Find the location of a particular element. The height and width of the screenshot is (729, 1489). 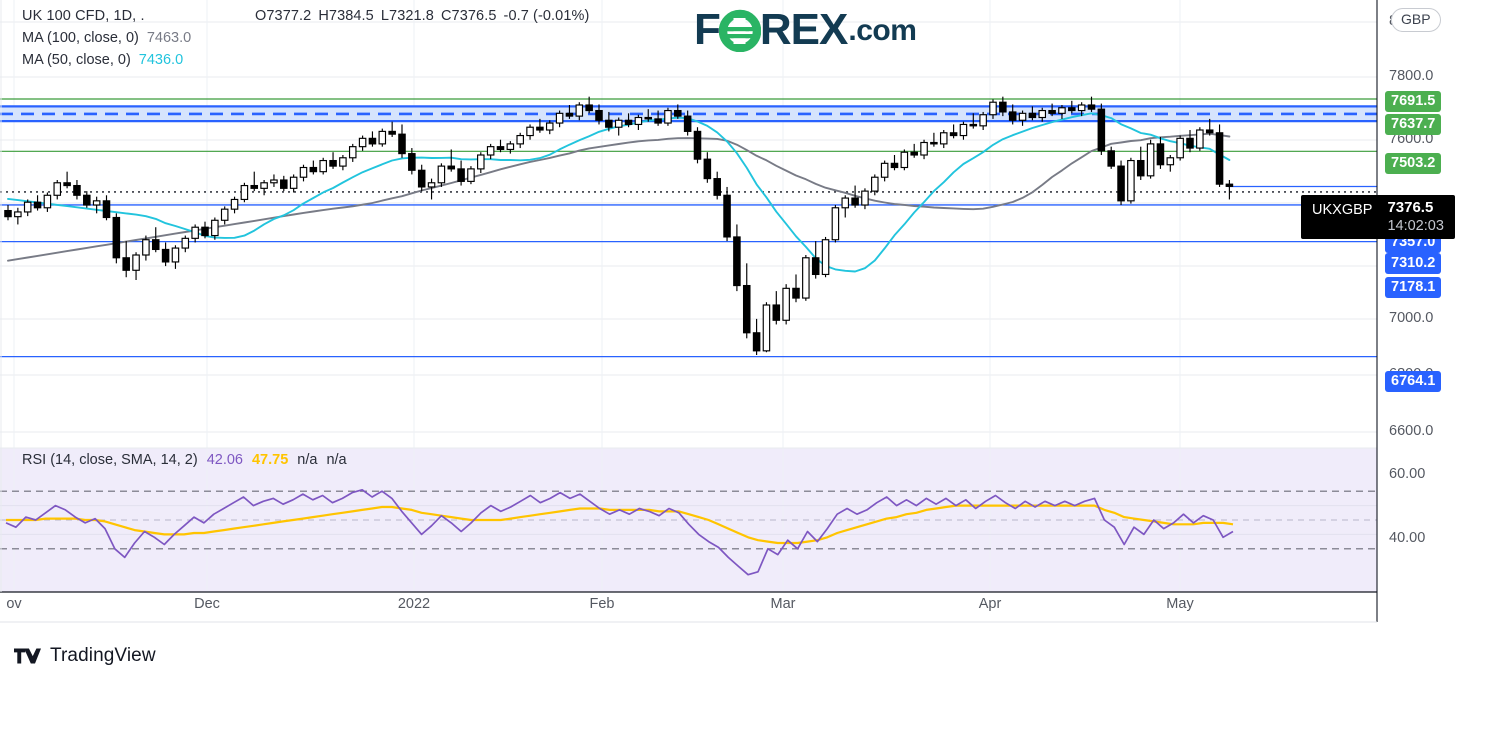

time-axis: ov Dec 2022 Feb Mar Apr May is located at coordinates (688, 609).